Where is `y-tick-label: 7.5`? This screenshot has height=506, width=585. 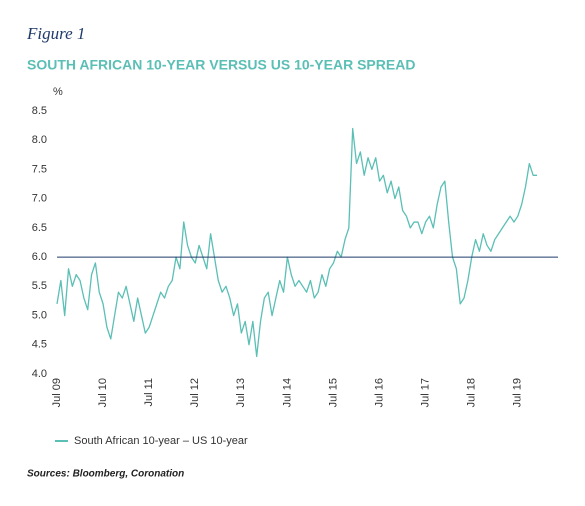 y-tick-label: 7.5 is located at coordinates (39, 169).